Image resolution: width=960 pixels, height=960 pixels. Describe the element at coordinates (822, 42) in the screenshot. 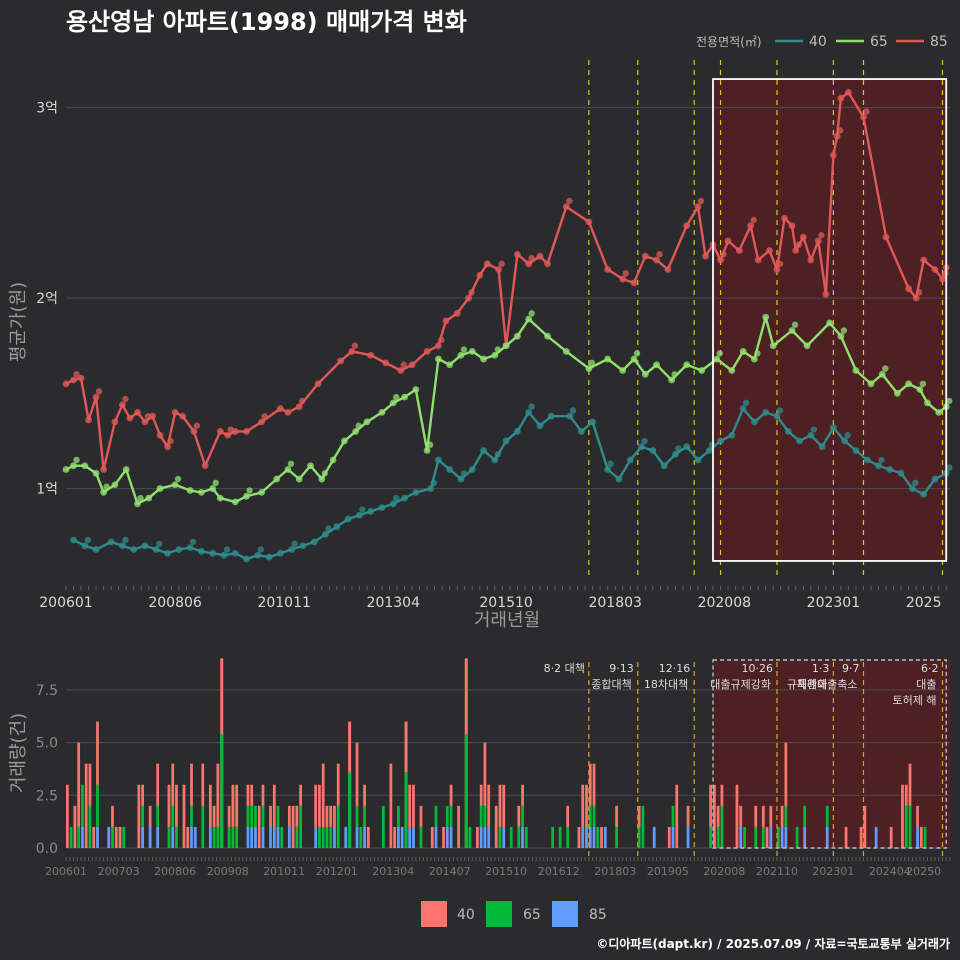

I see `top-legend: 전용면적(㎡) 40 65 85` at that location.